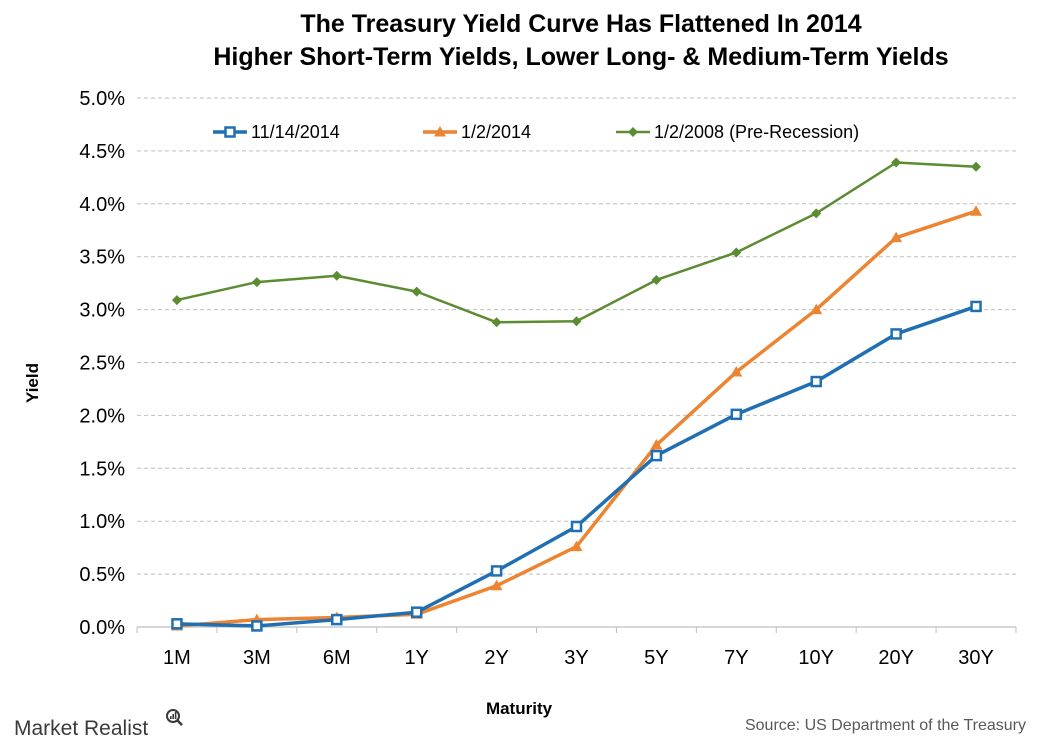 This screenshot has height=751, width=1051. I want to click on y-tick-label: 4.5%, so click(102, 152).